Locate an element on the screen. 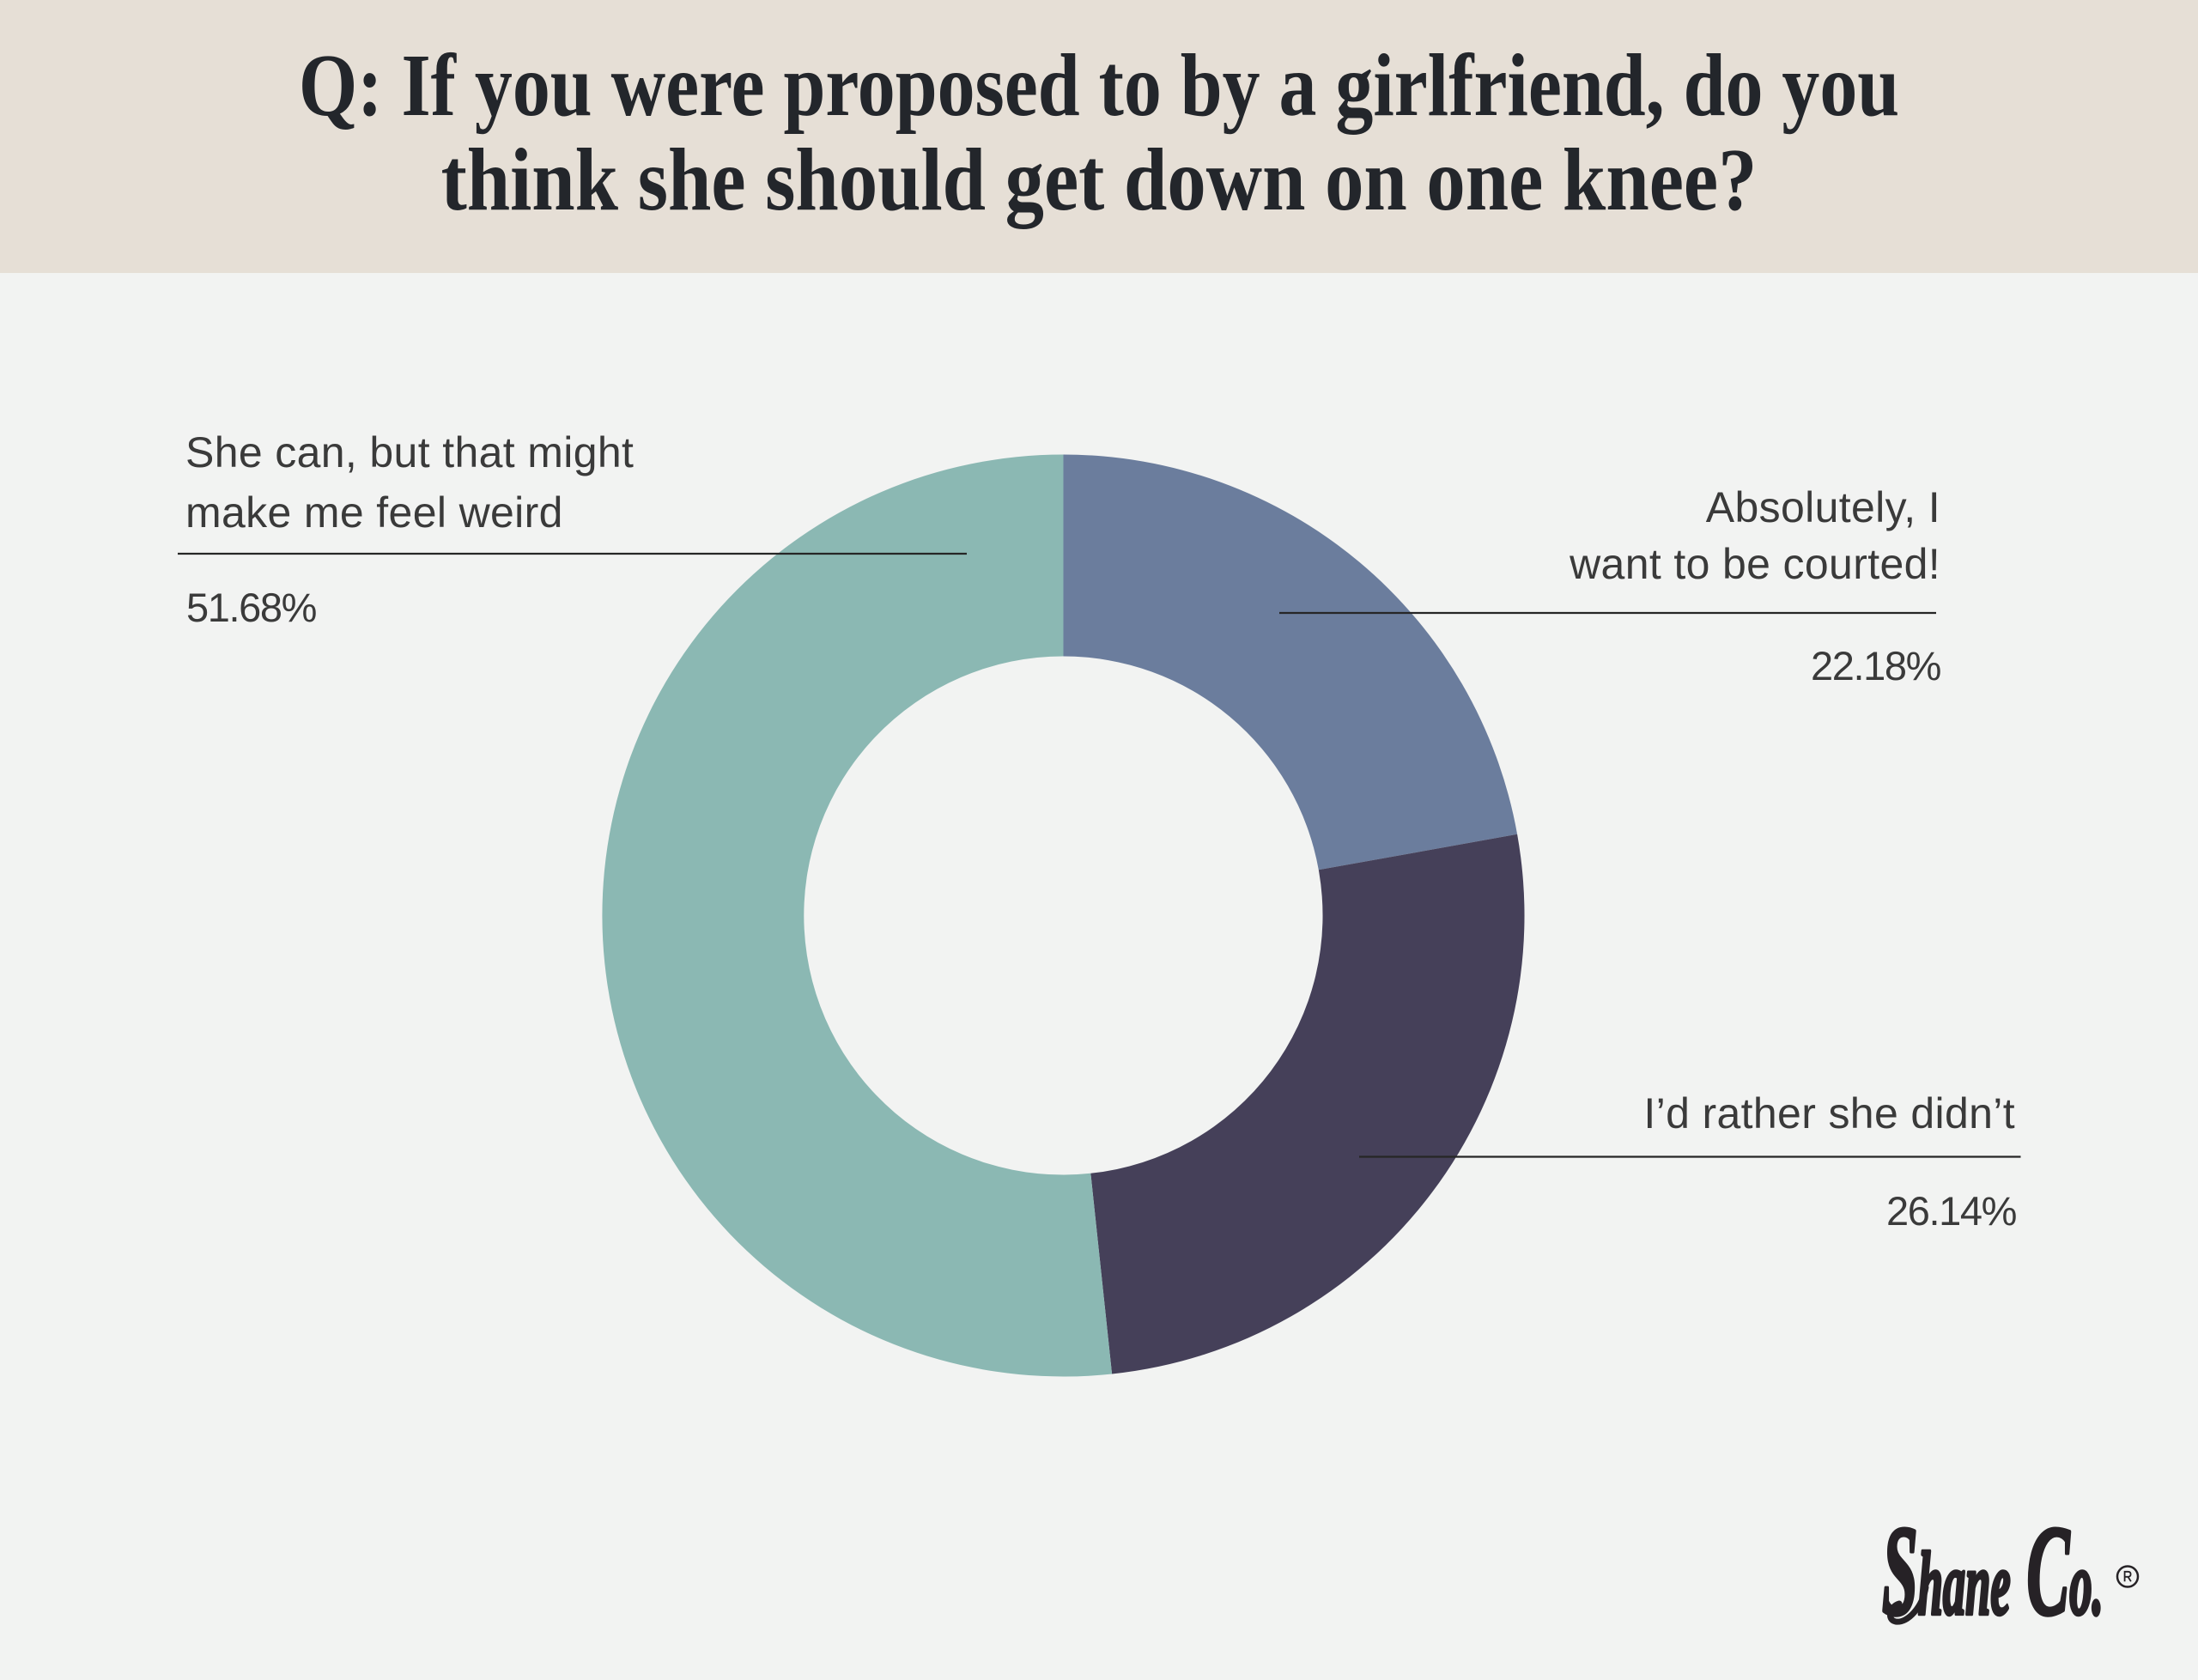 The width and height of the screenshot is (2198, 1680). svg-text: Shane Co. is located at coordinates (1993, 1571).